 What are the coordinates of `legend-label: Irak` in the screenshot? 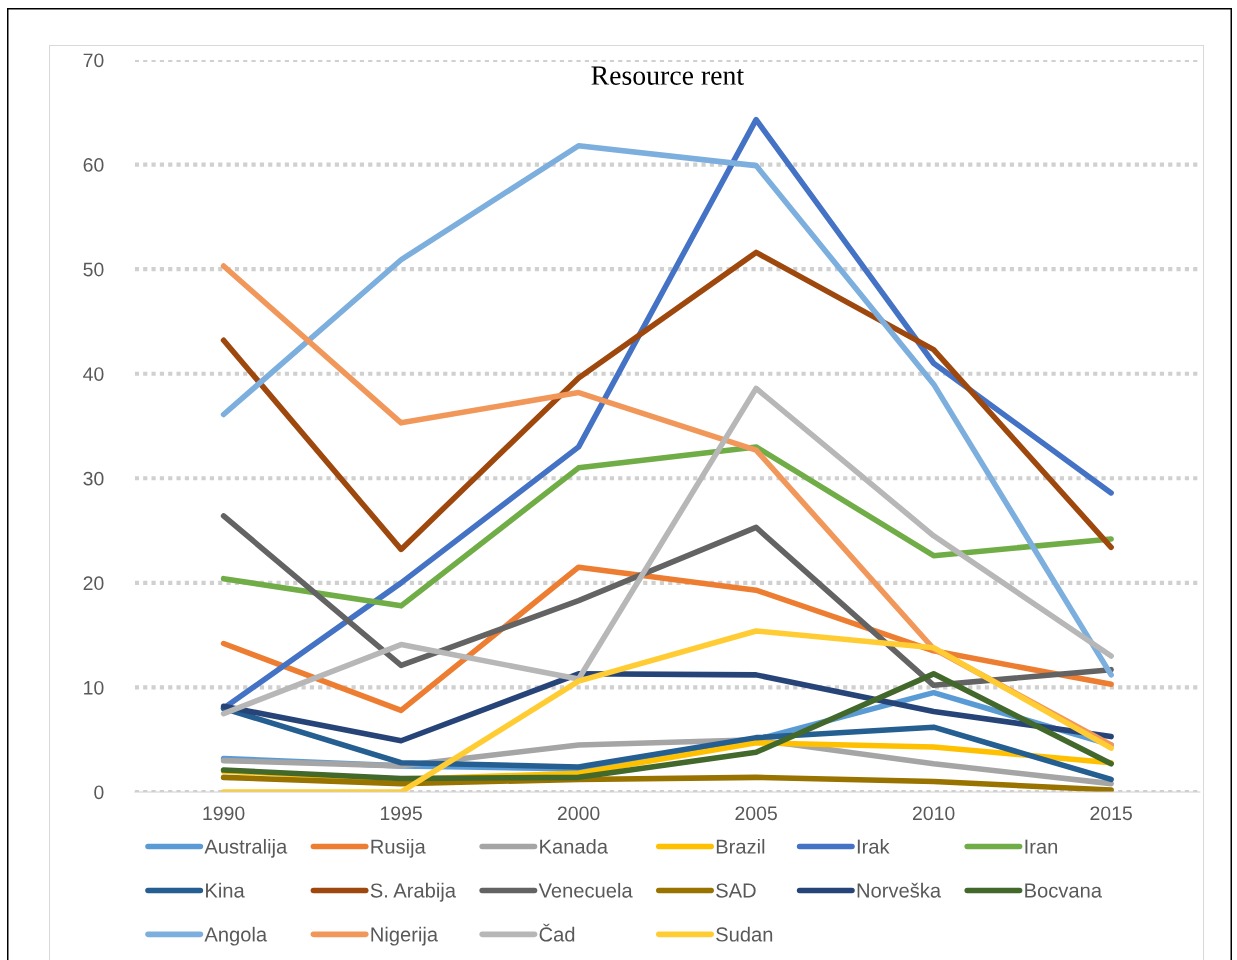 It's located at (873, 846).